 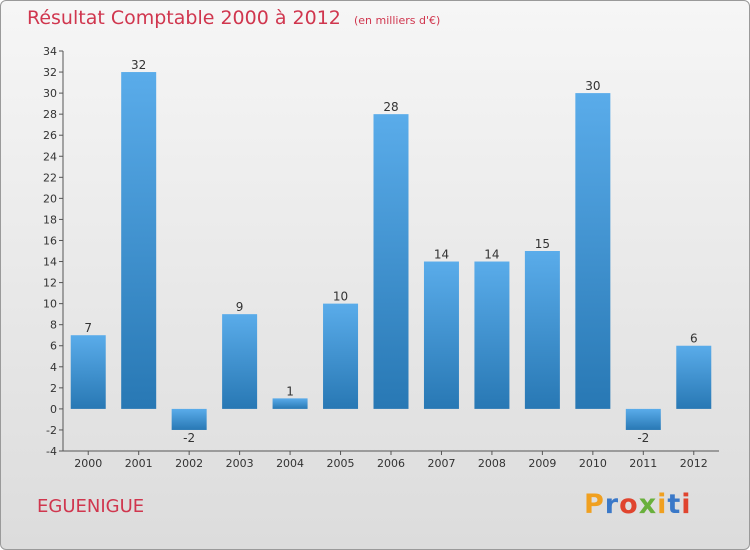 I want to click on x-tick-label: 2008, so click(x=492, y=463).